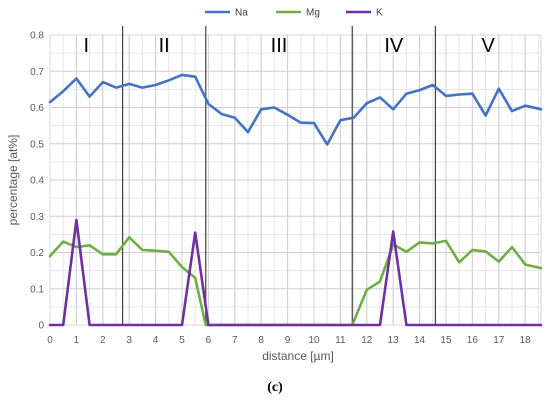 The width and height of the screenshot is (550, 404). Describe the element at coordinates (340, 340) in the screenshot. I see `x-tick-label: 11` at that location.